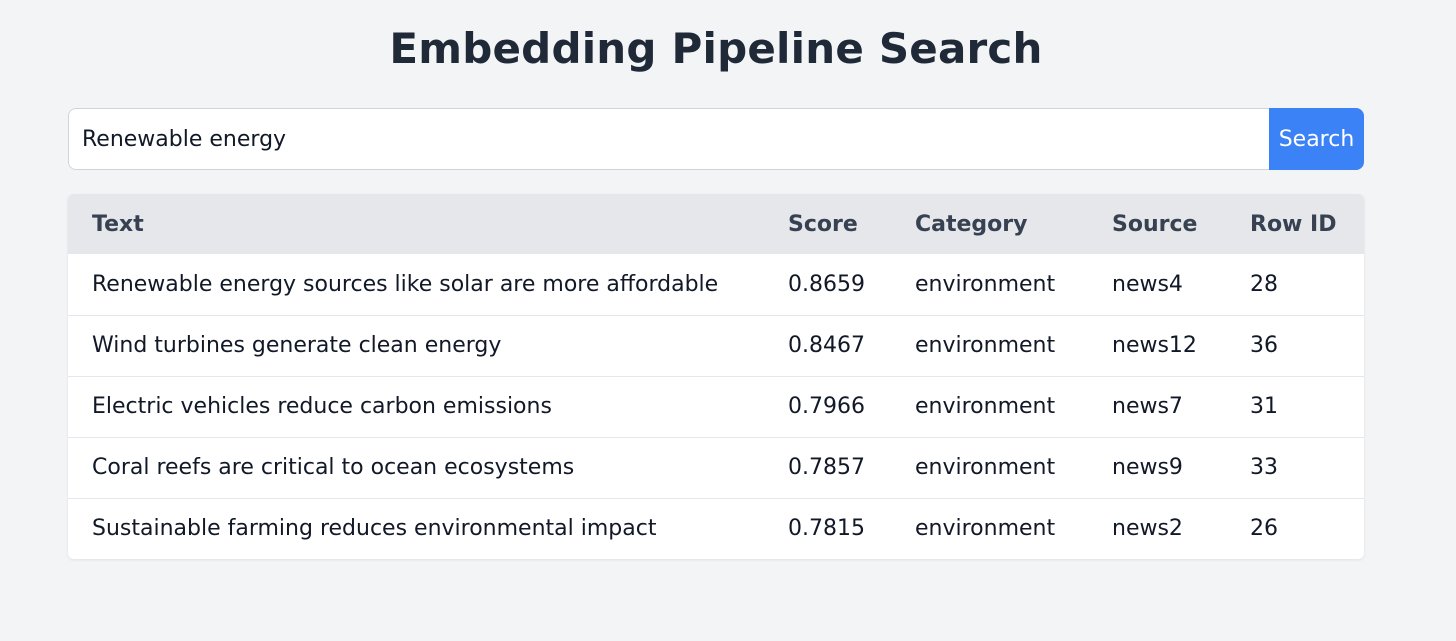  What do you see at coordinates (971, 224) in the screenshot?
I see `column-header-category: Category` at bounding box center [971, 224].